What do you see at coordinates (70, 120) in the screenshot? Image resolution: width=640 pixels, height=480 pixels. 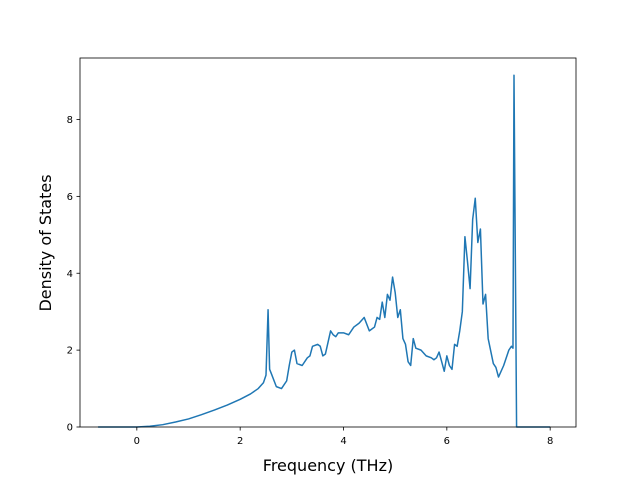 I see `y-tick-label: 8` at bounding box center [70, 120].